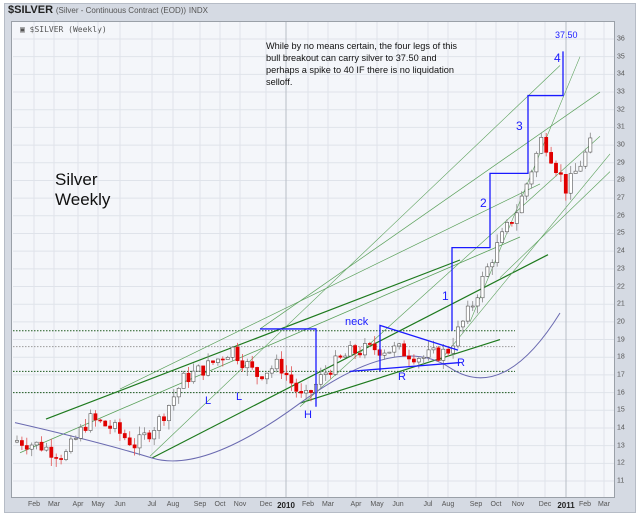 Image resolution: width=640 pixels, height=513 pixels. I want to click on y-tick: 34, so click(621, 74).